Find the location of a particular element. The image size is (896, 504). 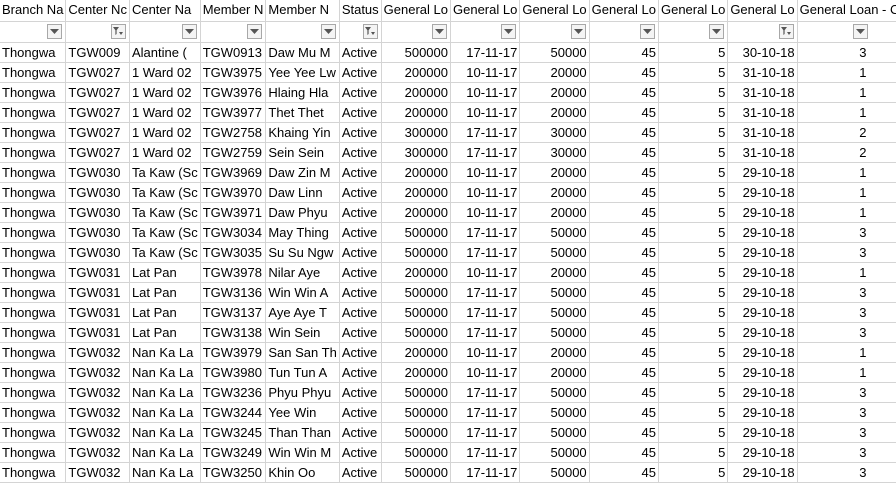

table-cell: Sein Sein is located at coordinates (302, 152).